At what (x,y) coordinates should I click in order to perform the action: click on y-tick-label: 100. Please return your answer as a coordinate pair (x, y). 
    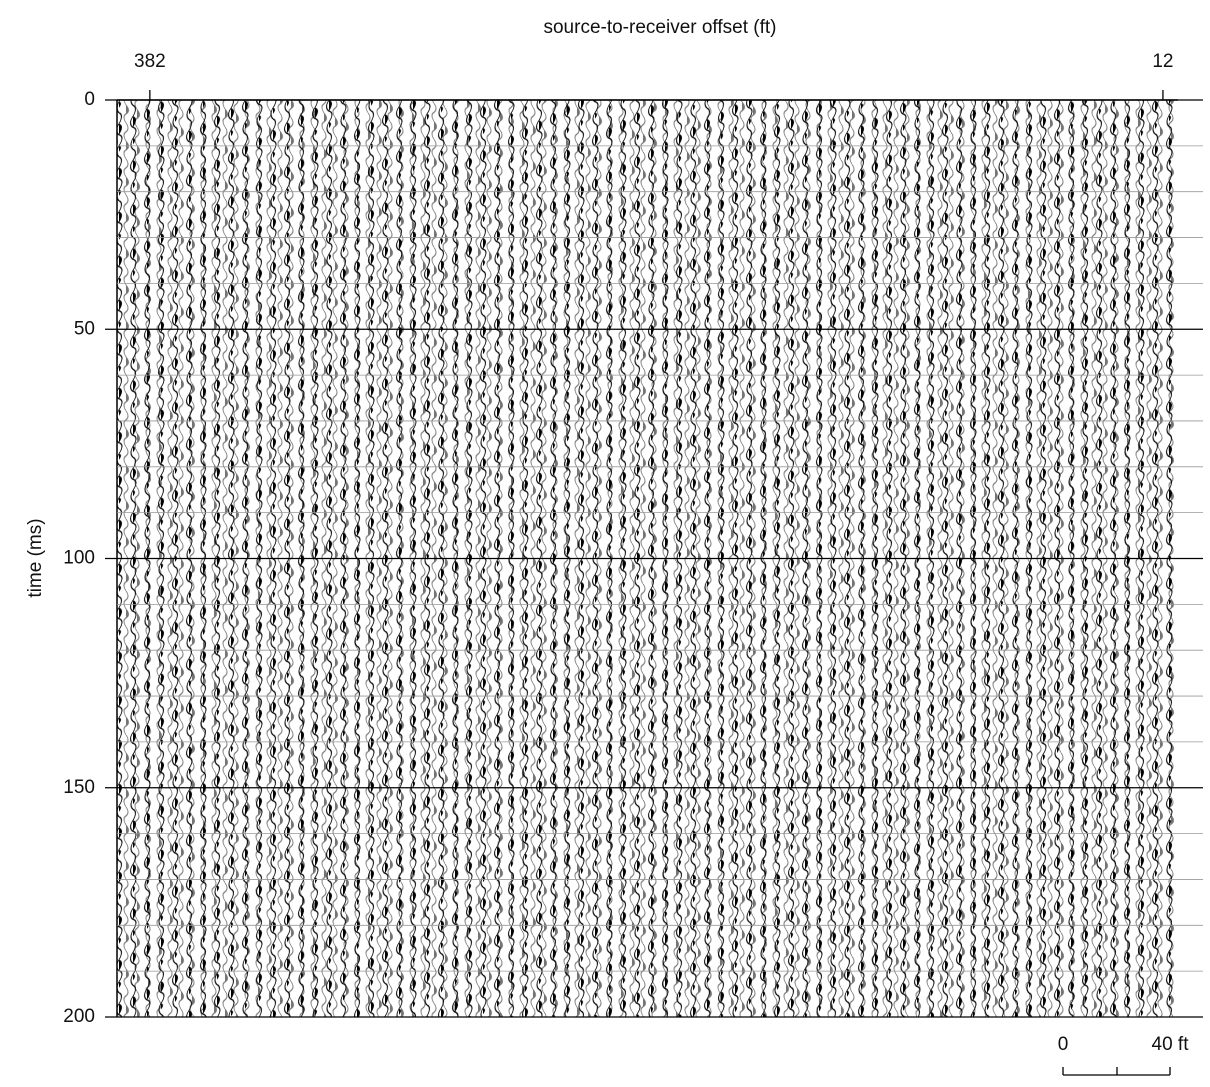
    Looking at the image, I should click on (79, 558).